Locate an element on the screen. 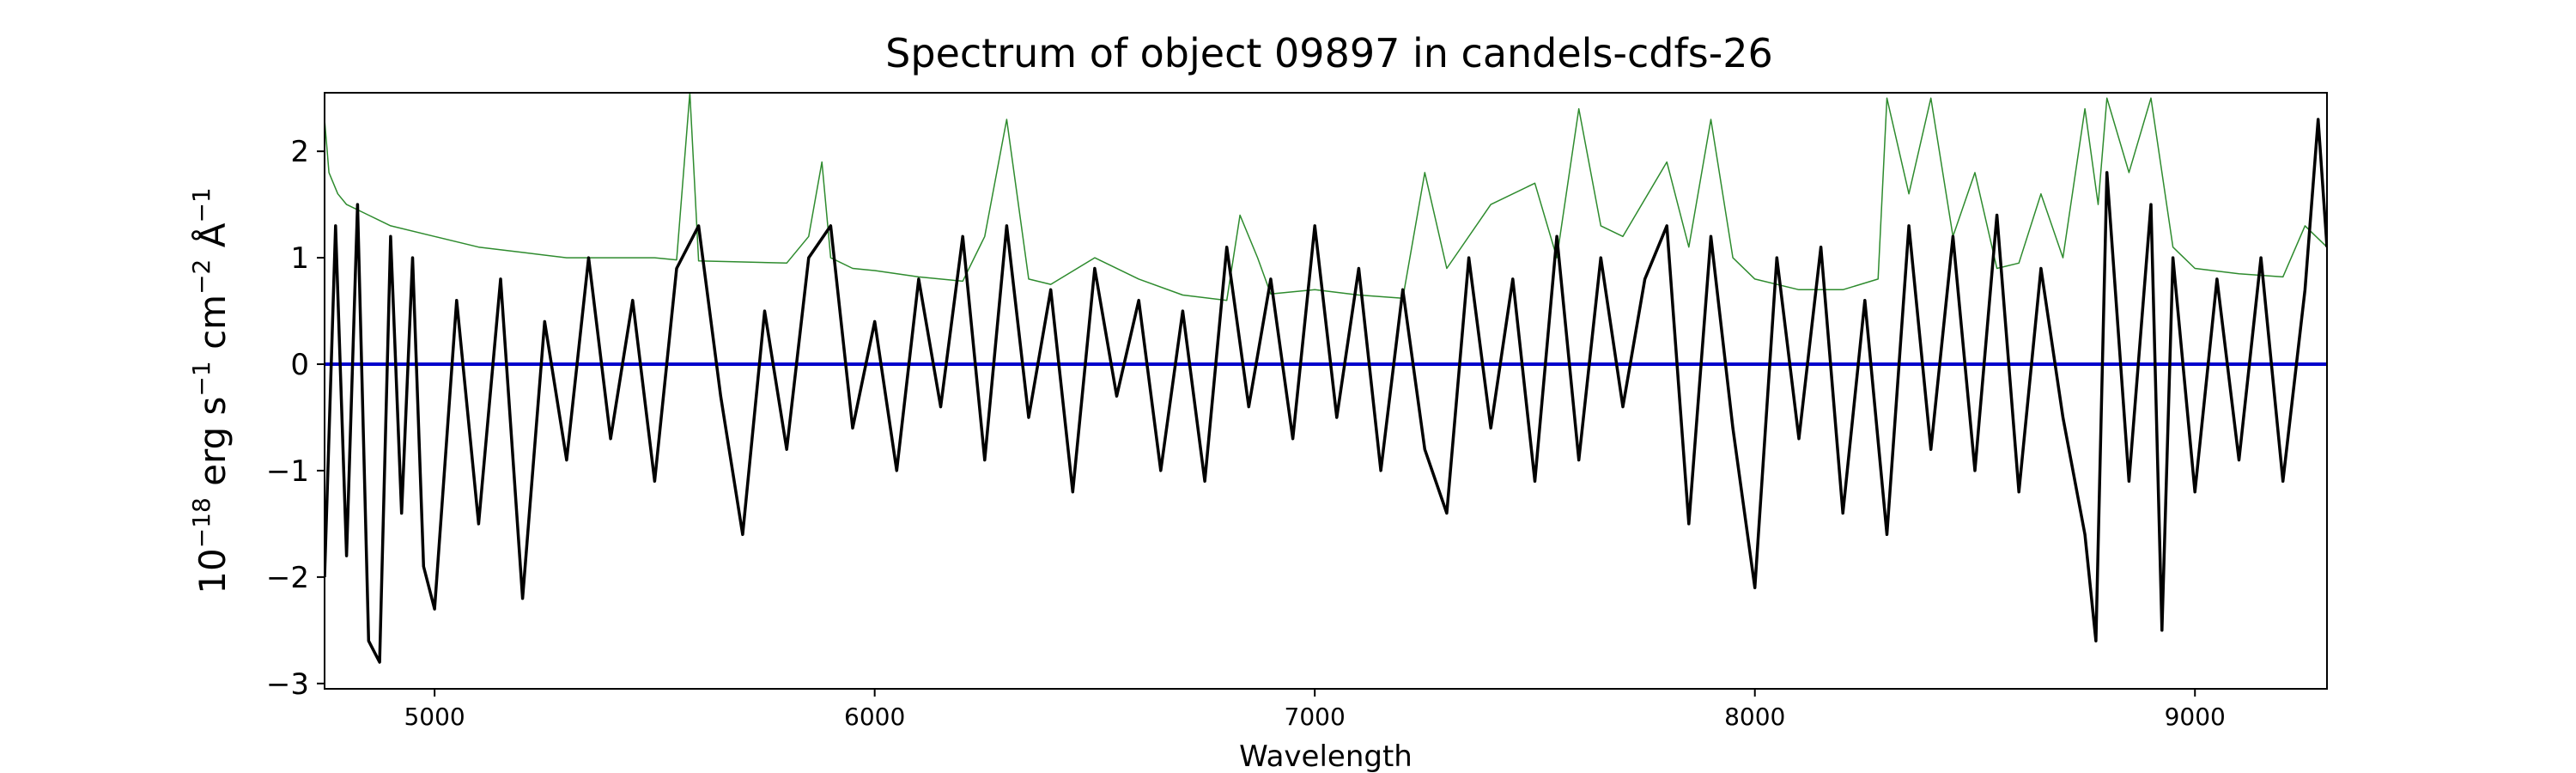  y-axis-label-base: 10 is located at coordinates (213, 570).